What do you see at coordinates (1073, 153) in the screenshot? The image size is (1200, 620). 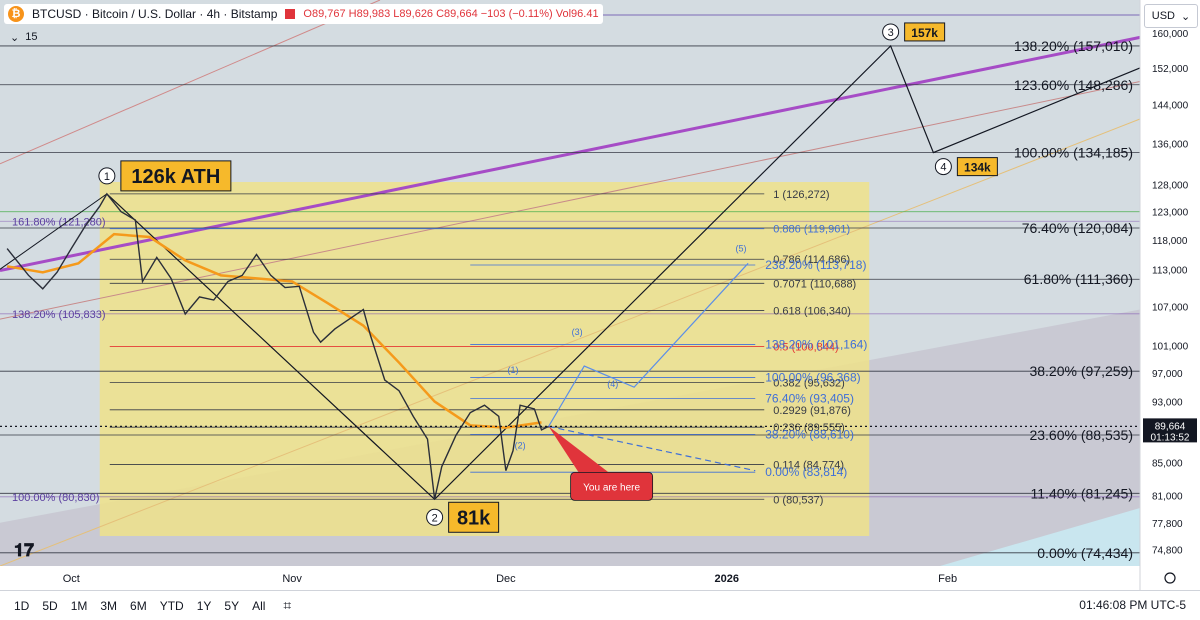 I see `fib-ext-outer-label: 100.00% (134,185)` at bounding box center [1073, 153].